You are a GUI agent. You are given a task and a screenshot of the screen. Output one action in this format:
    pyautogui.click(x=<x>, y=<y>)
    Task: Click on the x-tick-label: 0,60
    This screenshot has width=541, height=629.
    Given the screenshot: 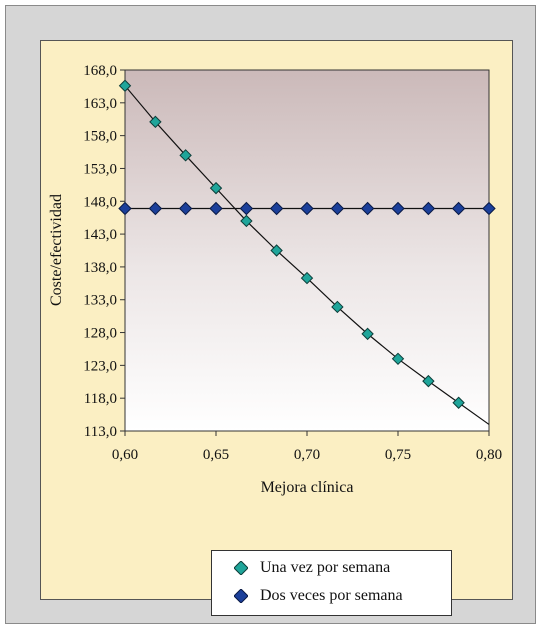 What is the action you would take?
    pyautogui.click(x=125, y=455)
    